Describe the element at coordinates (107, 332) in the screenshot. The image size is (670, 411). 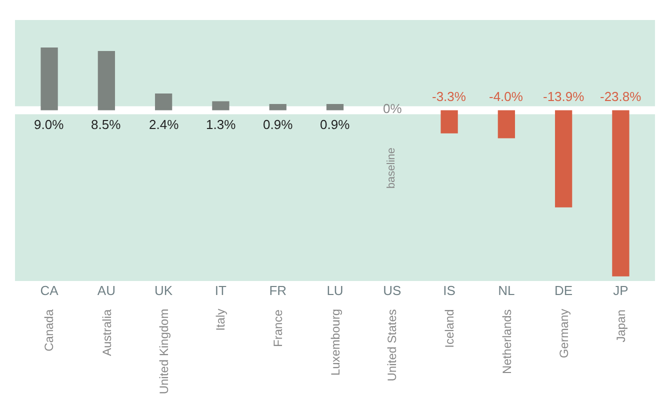
I see `text: Australia` at that location.